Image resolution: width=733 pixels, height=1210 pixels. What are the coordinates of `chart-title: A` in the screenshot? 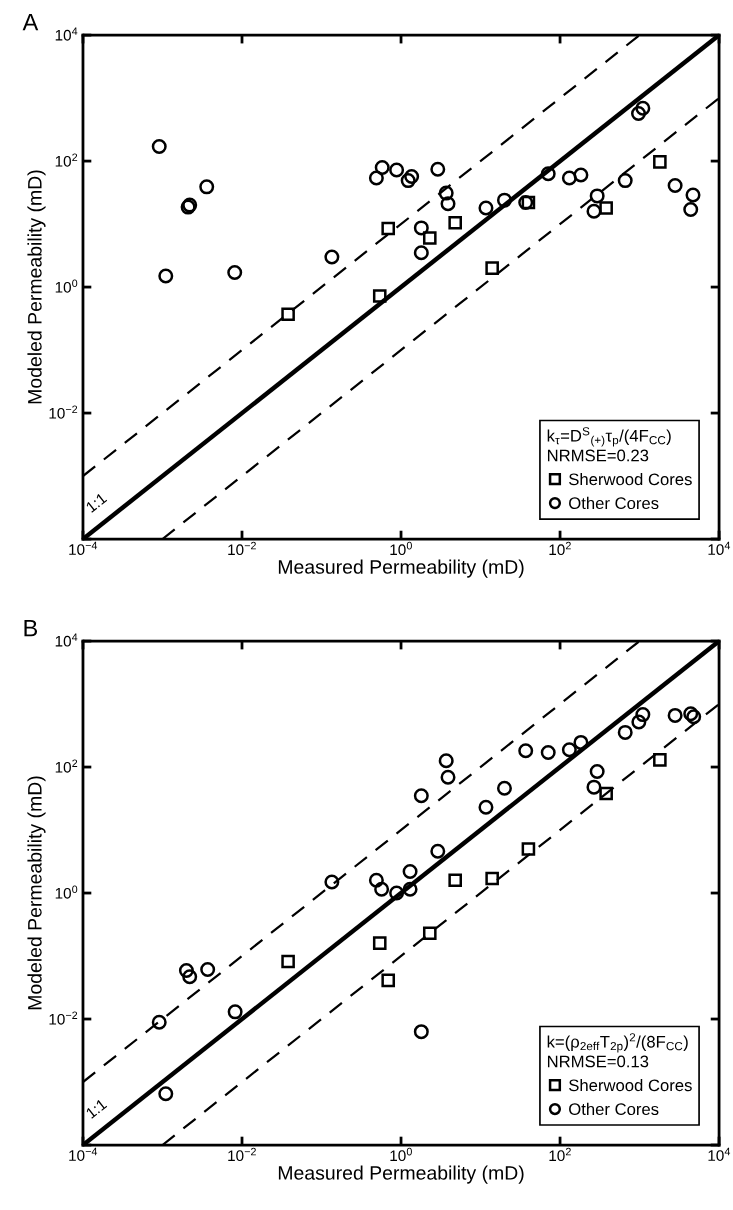 It's located at (30, 22).